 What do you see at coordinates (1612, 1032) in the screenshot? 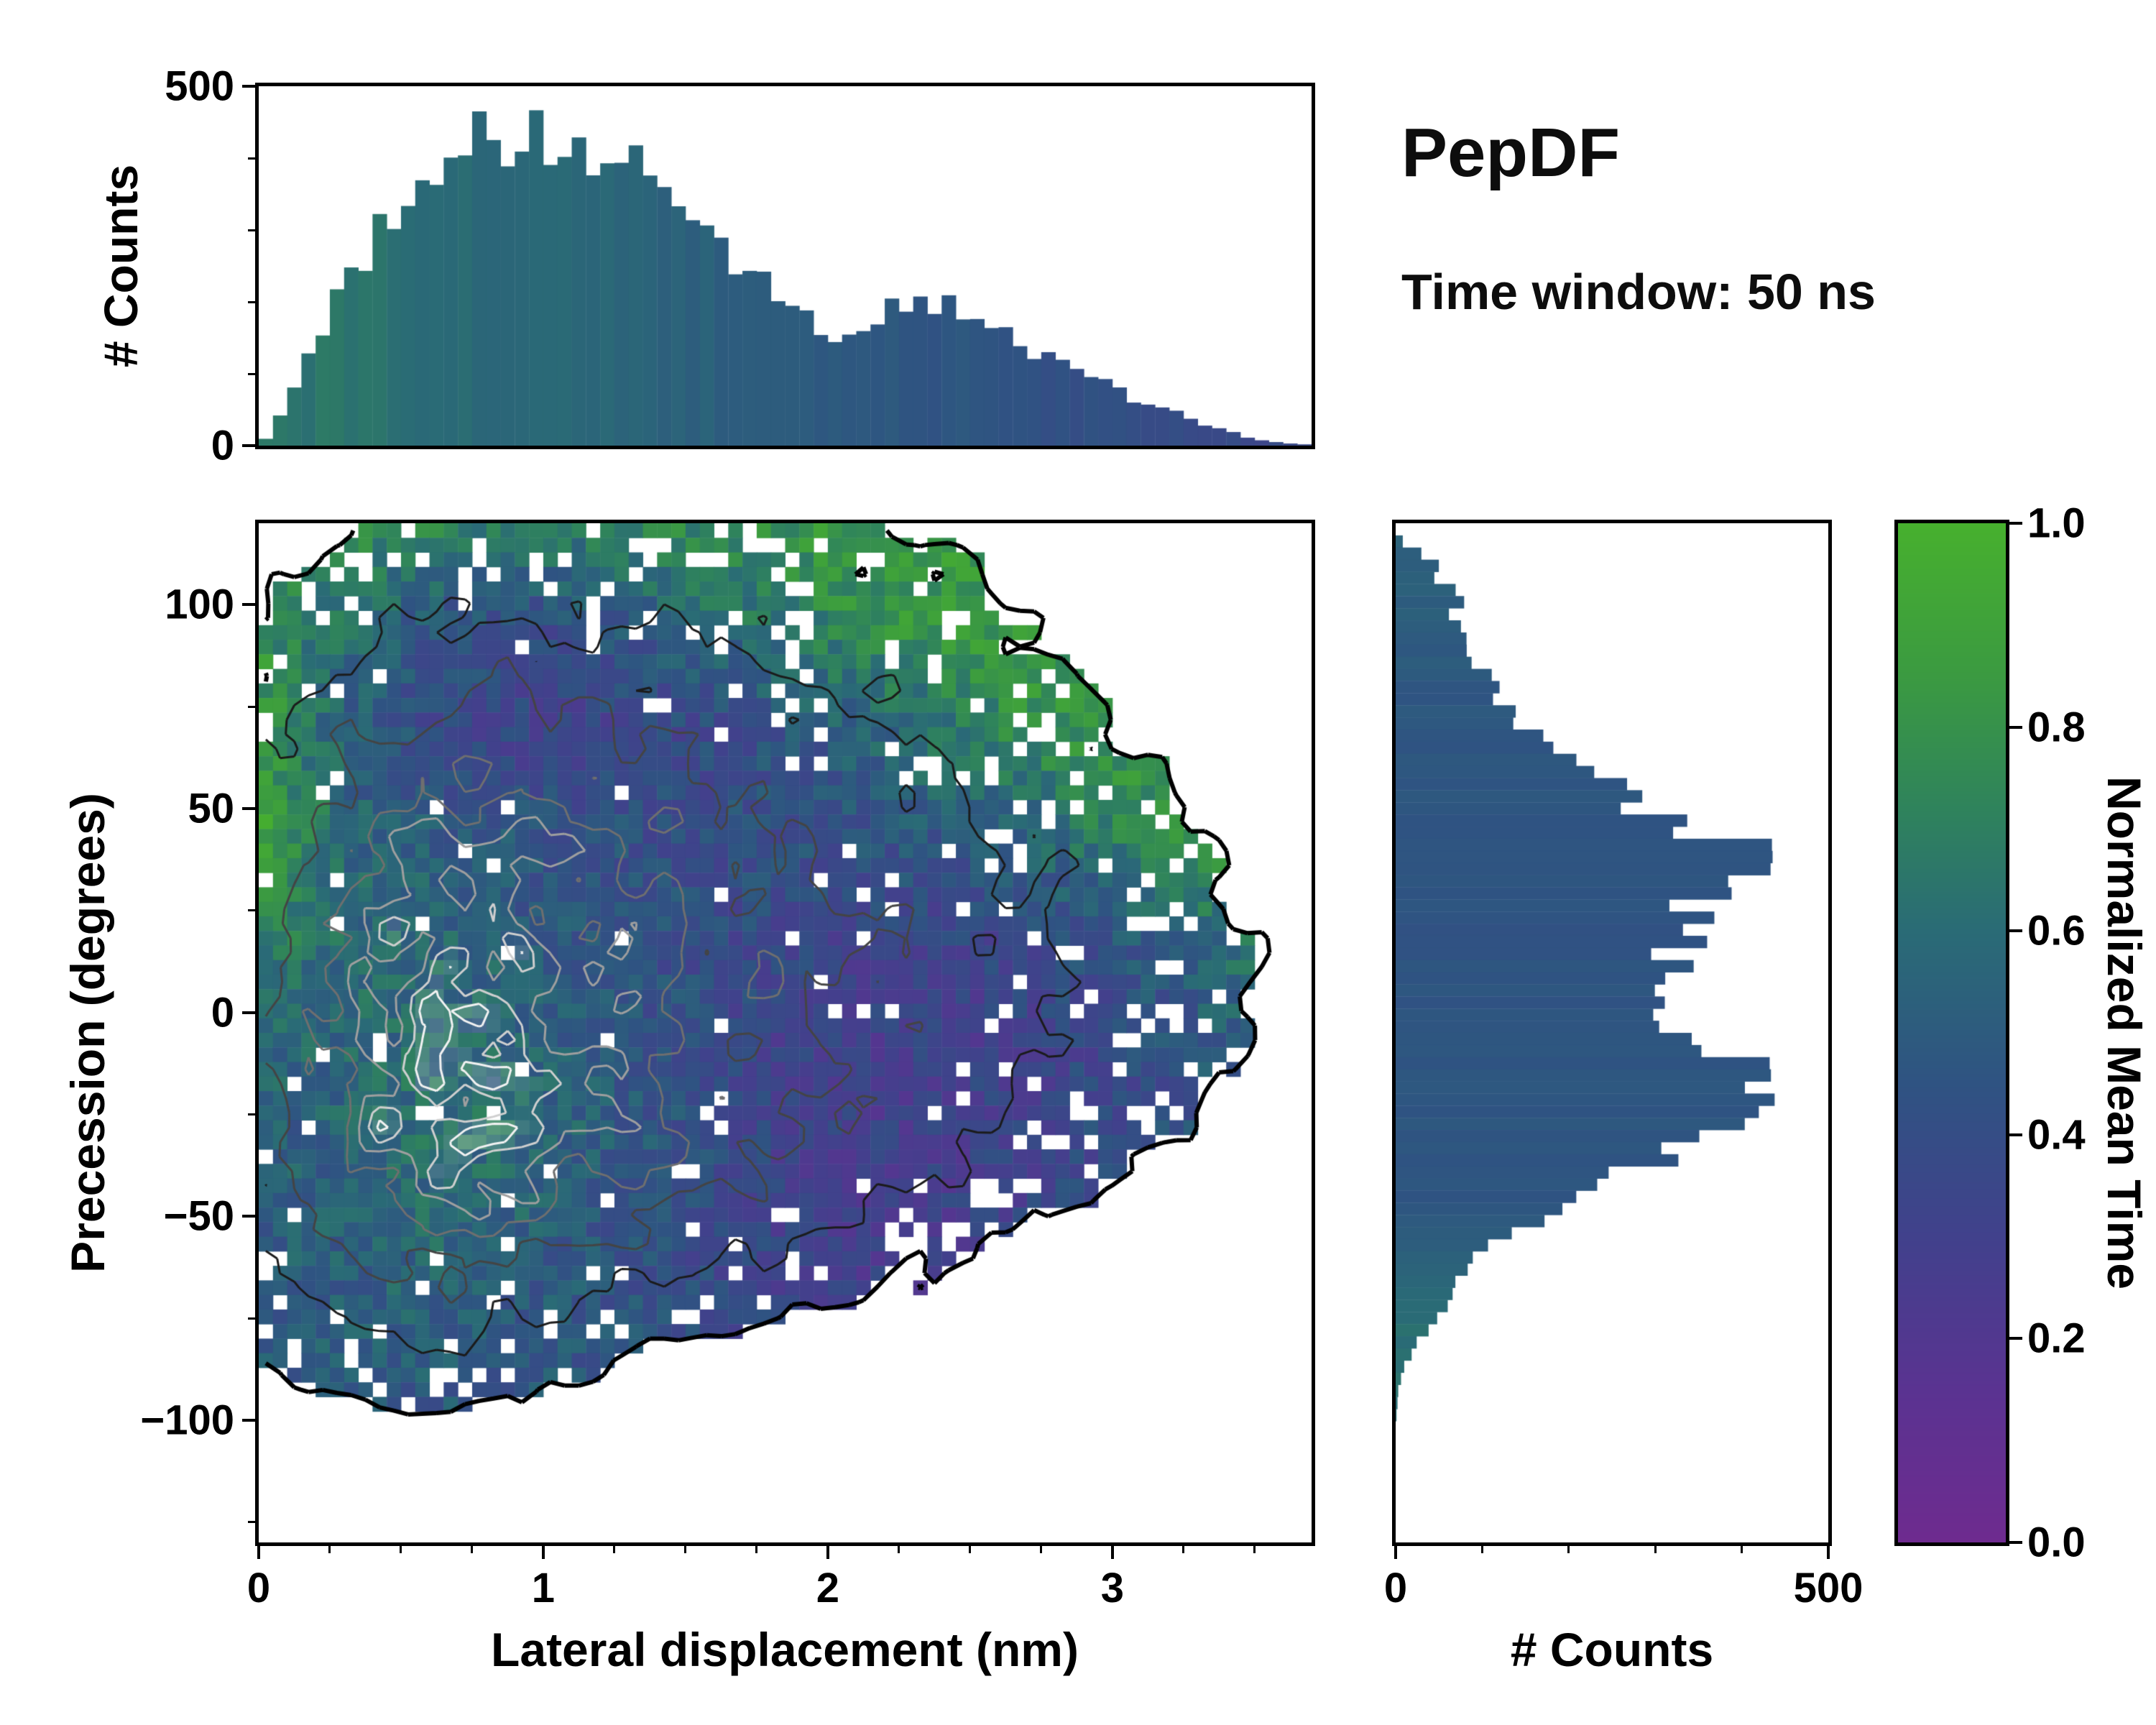
I see `right-histogram-canvas` at bounding box center [1612, 1032].